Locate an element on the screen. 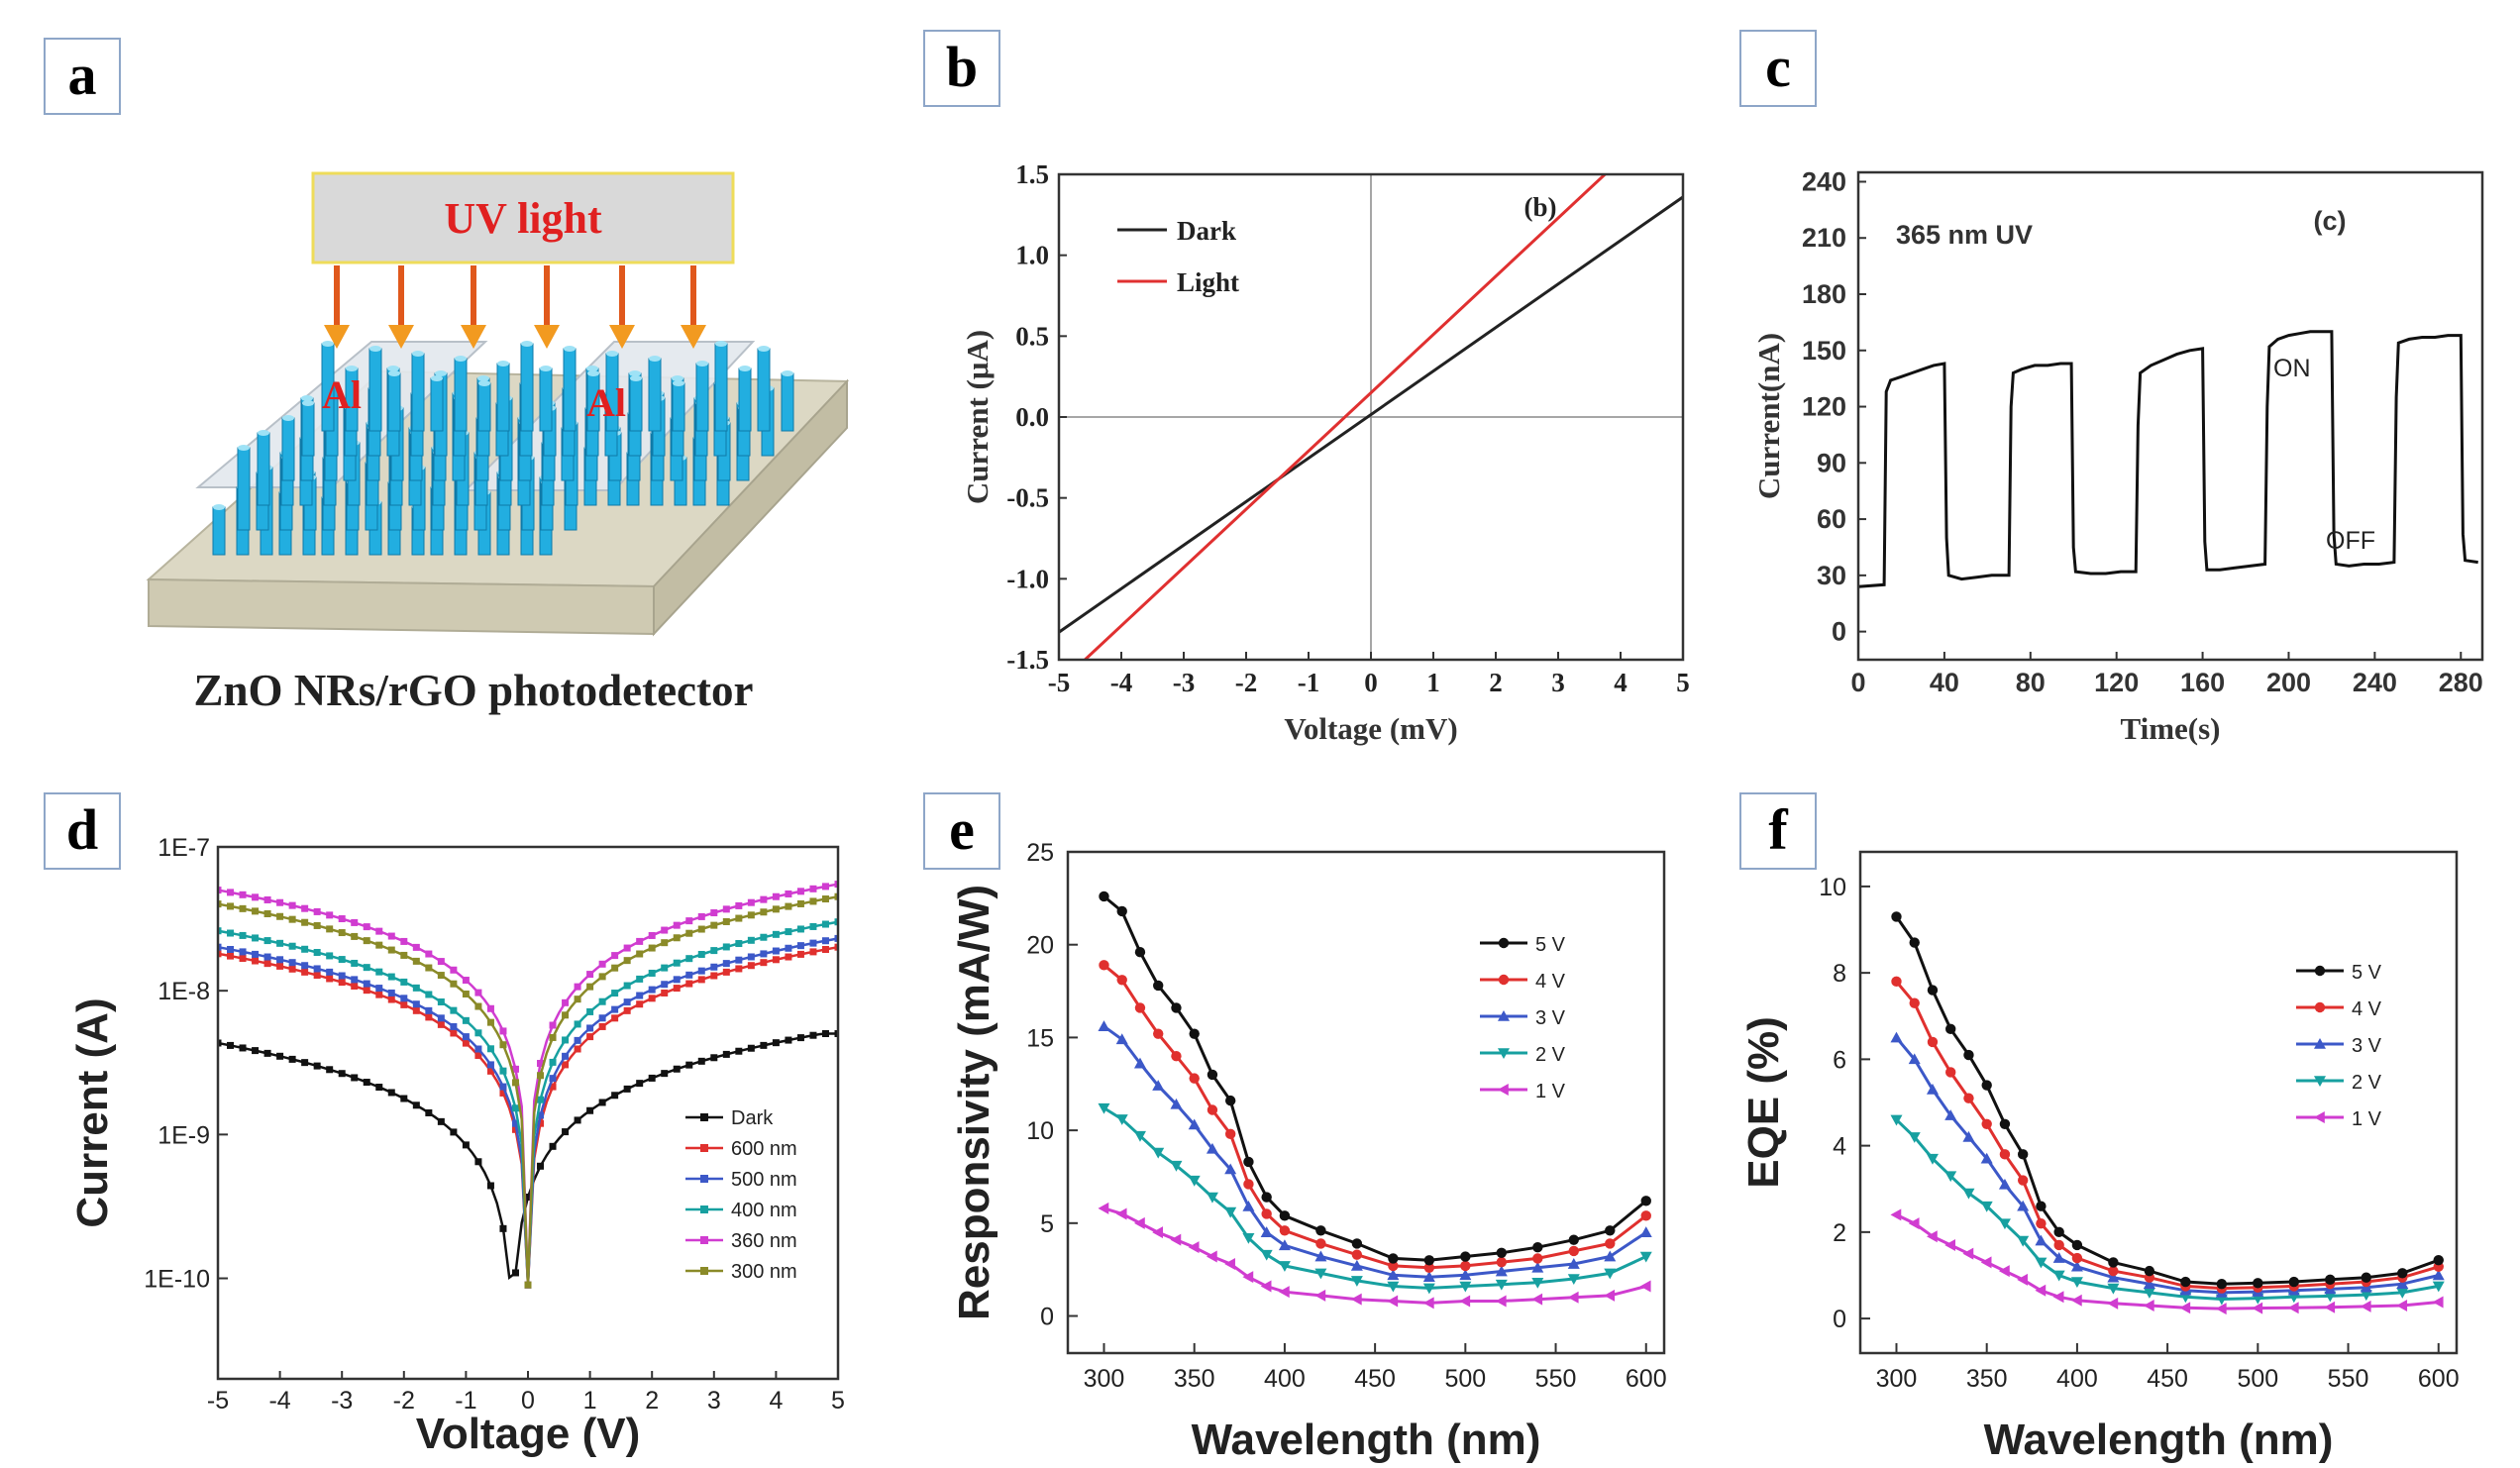 The width and height of the screenshot is (2520, 1468). x-tick-label: 1 is located at coordinates (1433, 683).